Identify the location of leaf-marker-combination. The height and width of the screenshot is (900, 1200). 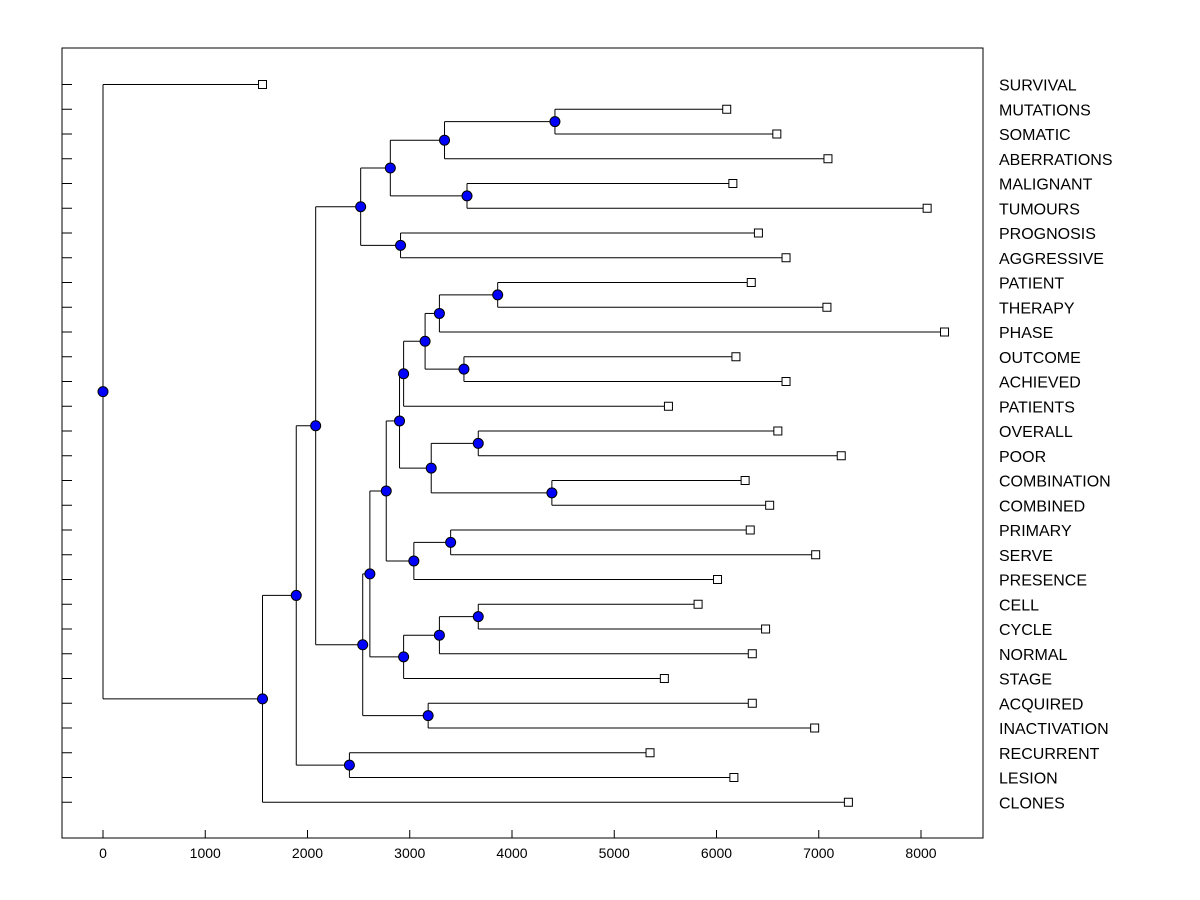
(745, 480).